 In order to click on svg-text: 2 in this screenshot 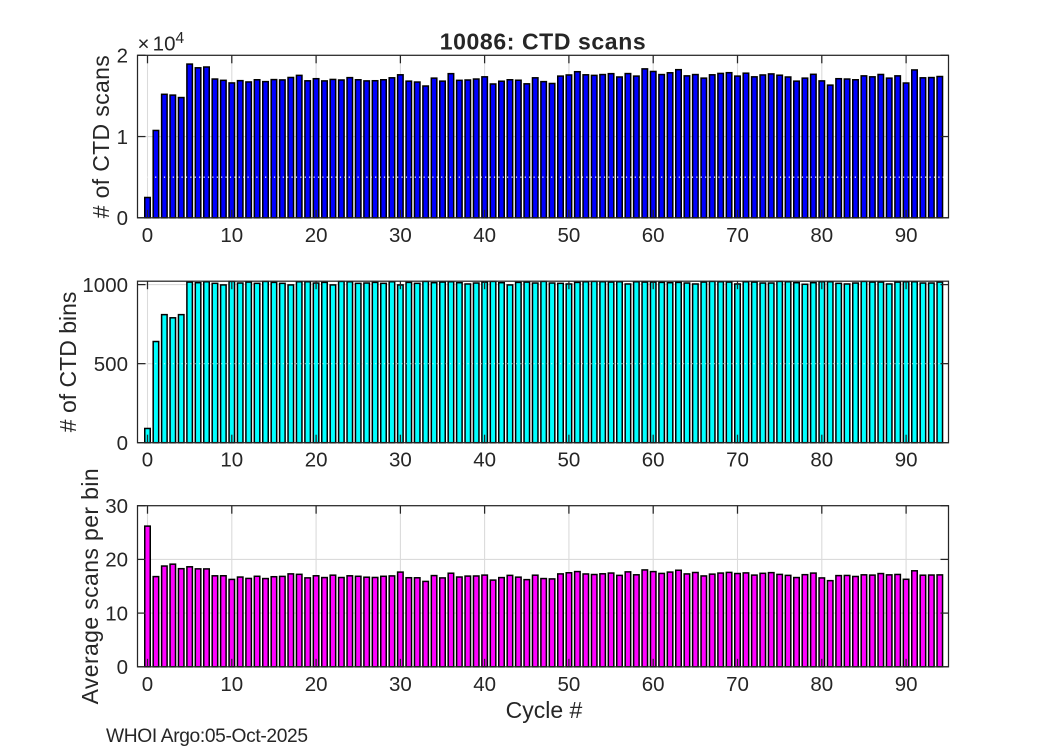, I will do `click(122, 56)`.